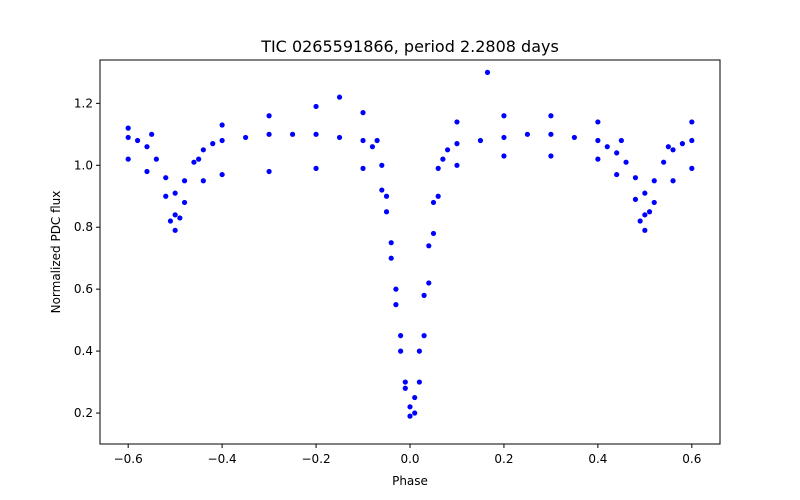 This screenshot has height=500, width=800. What do you see at coordinates (83, 165) in the screenshot?
I see `y-tick-label: 1.0` at bounding box center [83, 165].